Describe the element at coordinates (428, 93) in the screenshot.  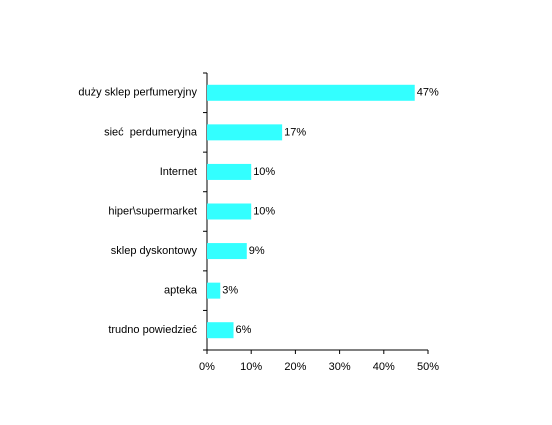
I see `value-label: 47%` at that location.